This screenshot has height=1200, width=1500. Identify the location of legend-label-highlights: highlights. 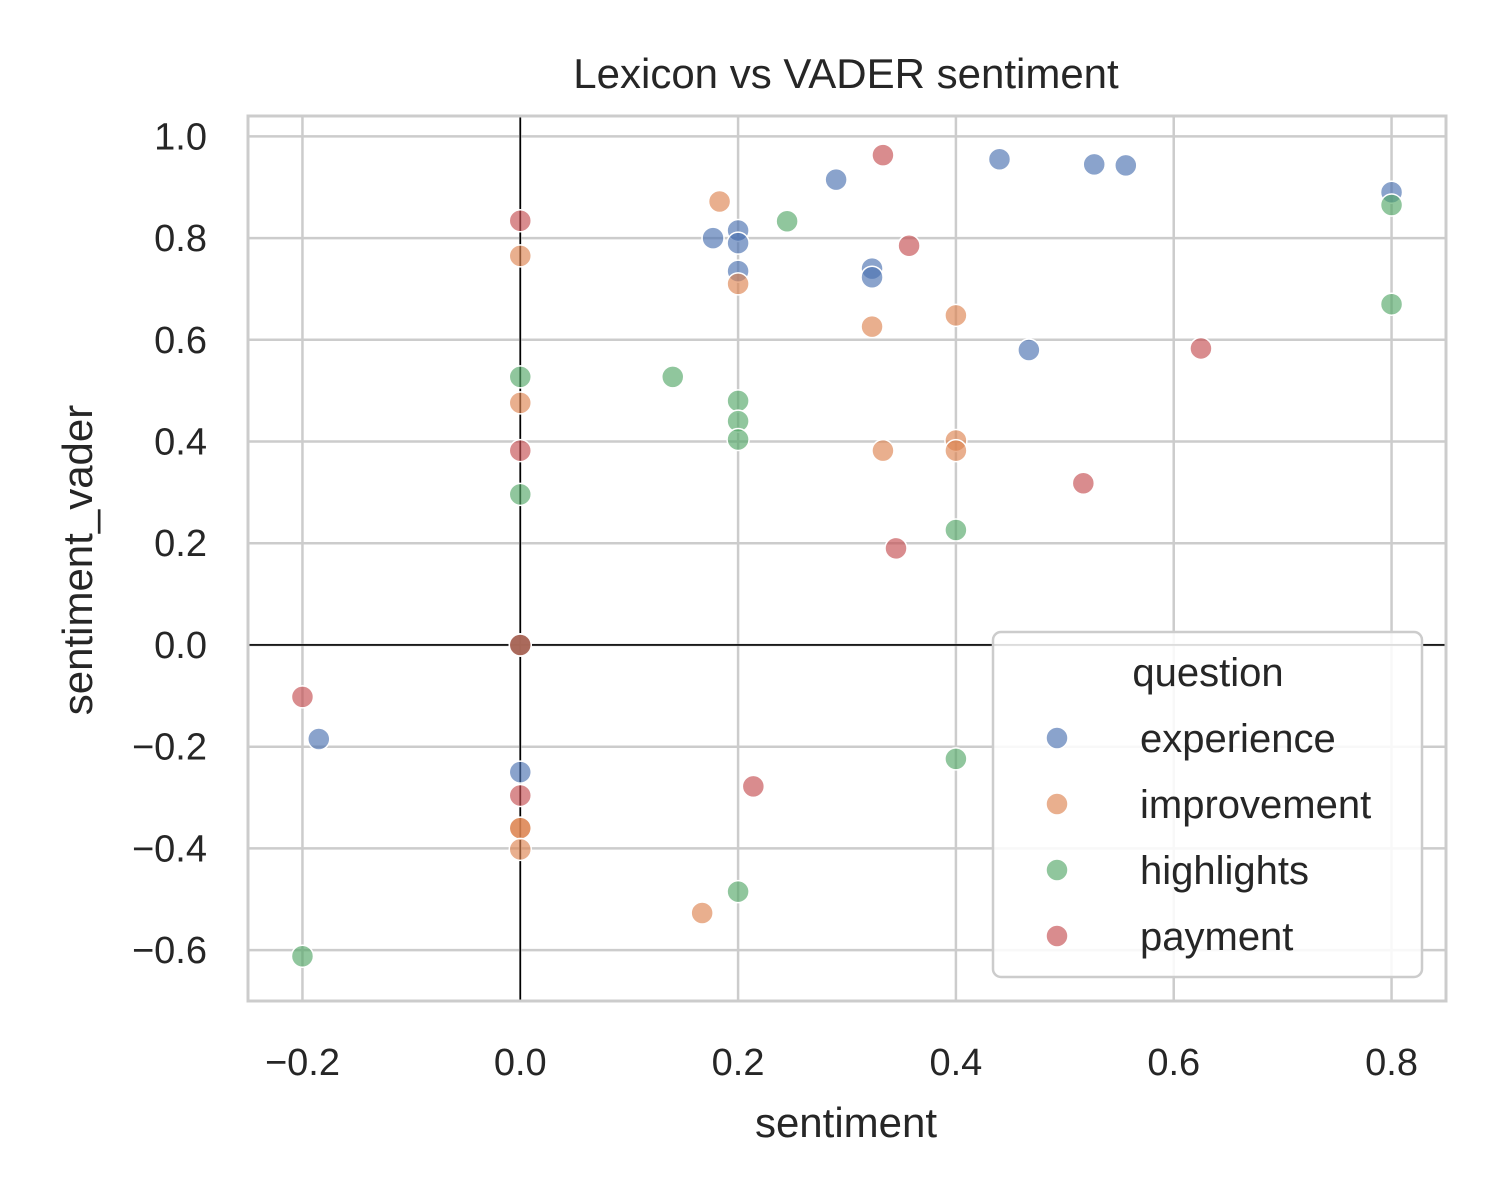
(1224, 871).